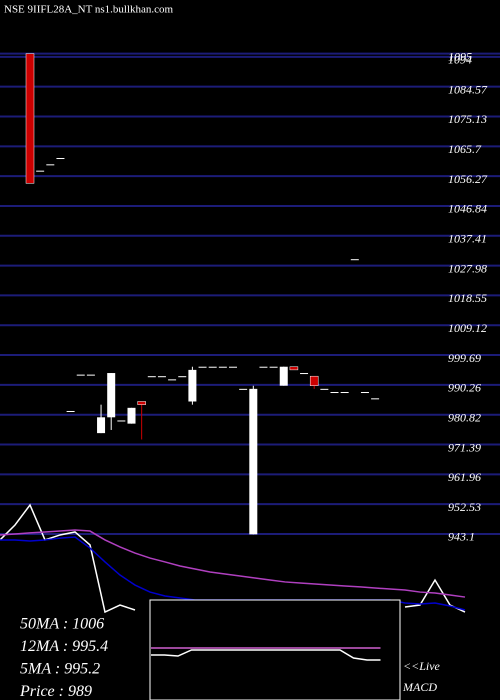 The height and width of the screenshot is (700, 500). I want to click on y-tick-label: 1027.98, so click(467, 268).